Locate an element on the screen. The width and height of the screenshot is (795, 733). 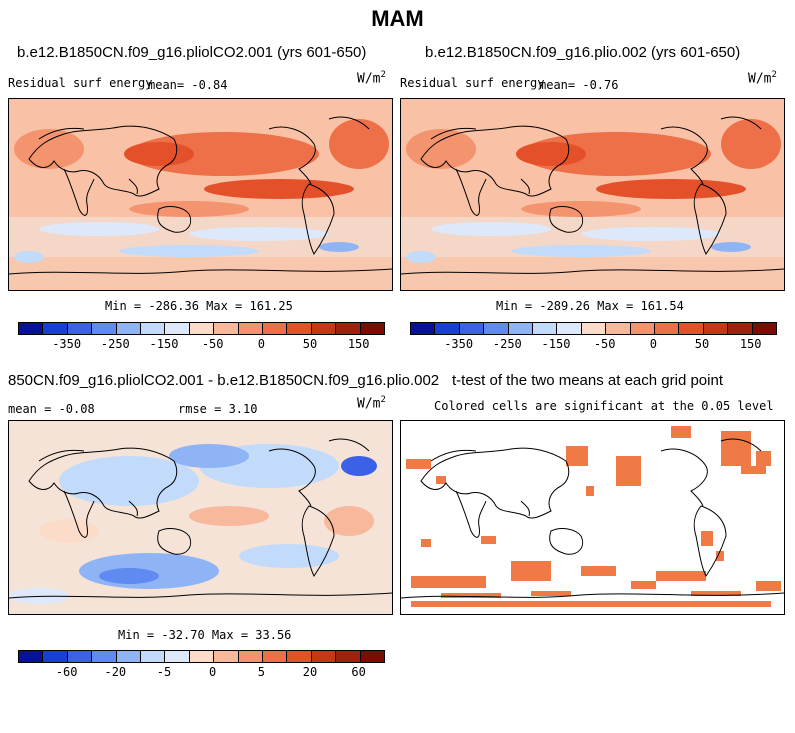
bottom-left-rmse-label: rmse = 3.10 is located at coordinates (218, 409).